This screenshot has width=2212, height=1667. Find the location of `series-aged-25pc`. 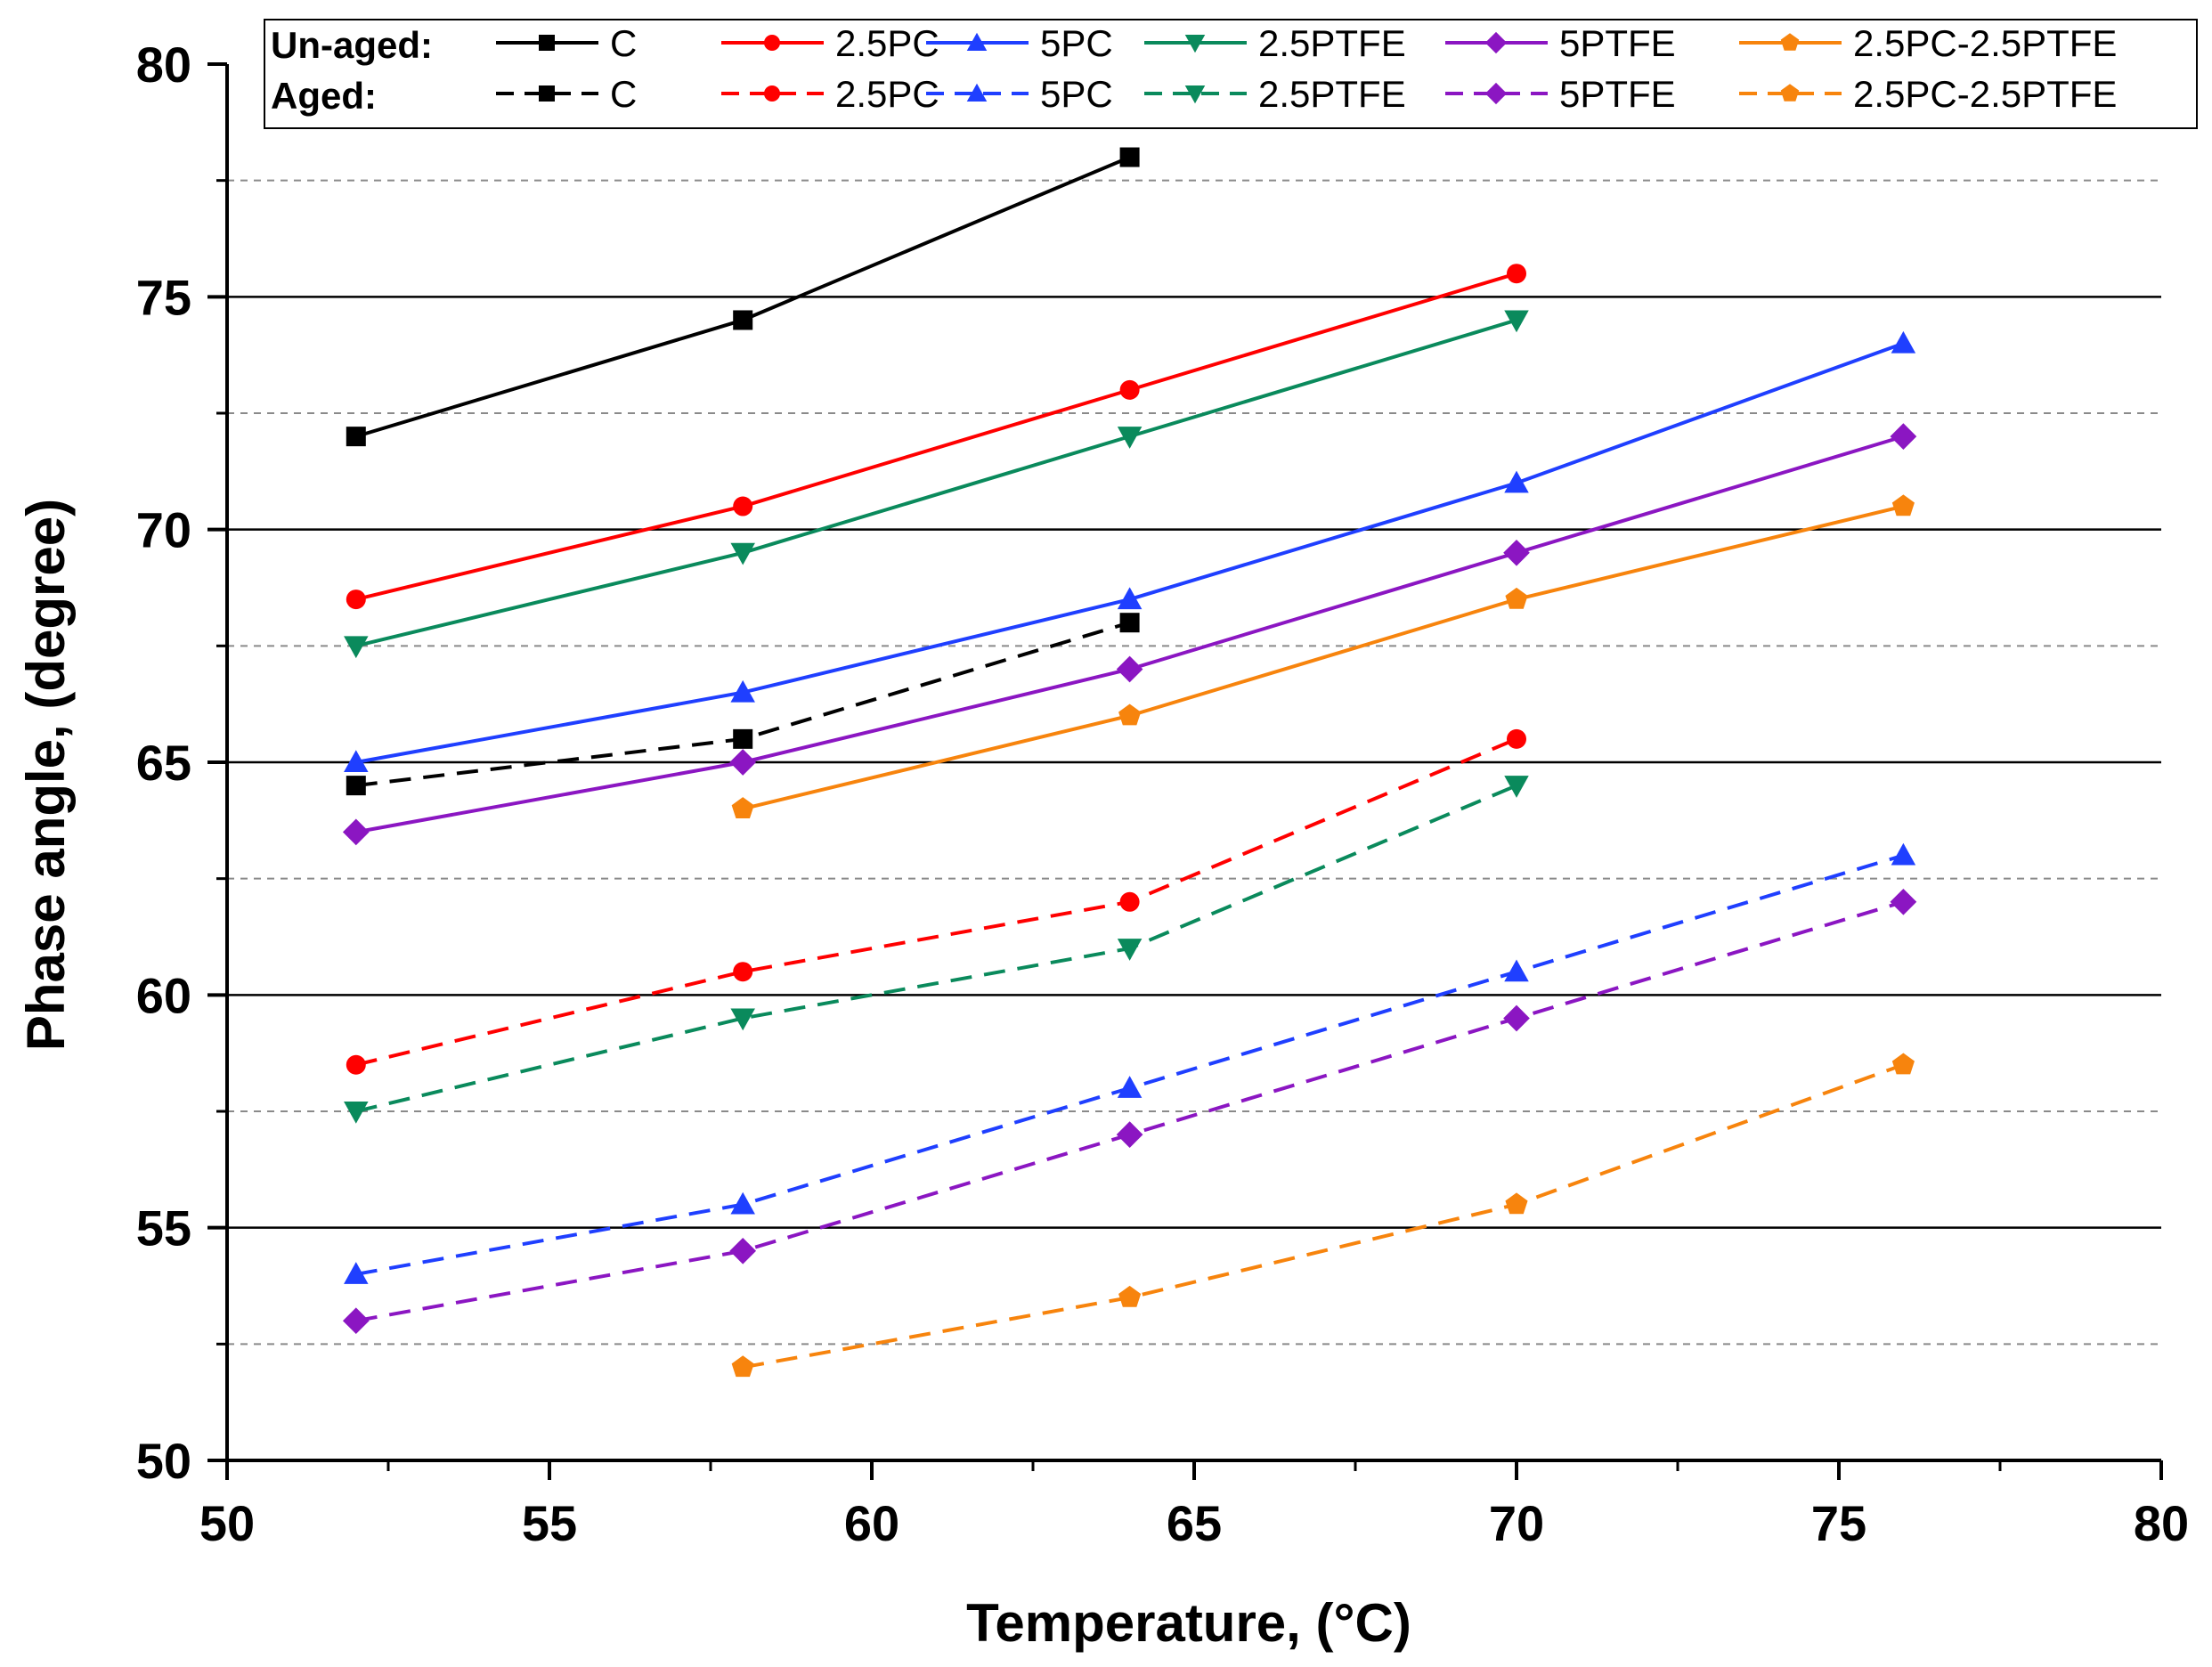

series-aged-25pc is located at coordinates (936, 901).